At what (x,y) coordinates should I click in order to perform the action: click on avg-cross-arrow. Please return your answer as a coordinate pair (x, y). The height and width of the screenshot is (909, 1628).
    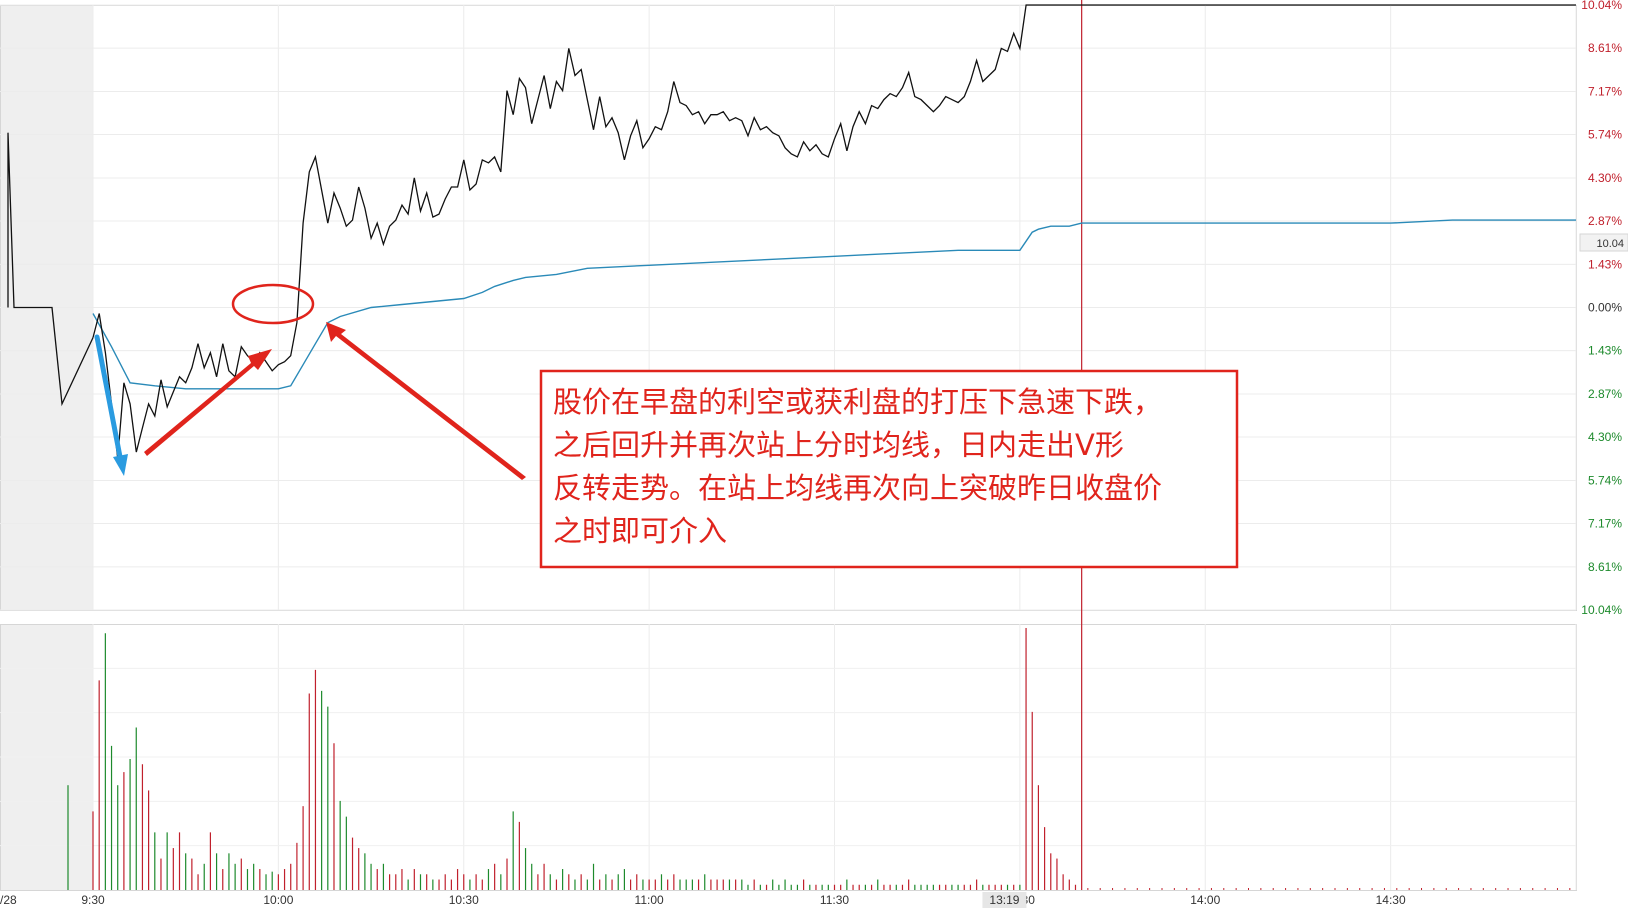
    Looking at the image, I should click on (426, 401).